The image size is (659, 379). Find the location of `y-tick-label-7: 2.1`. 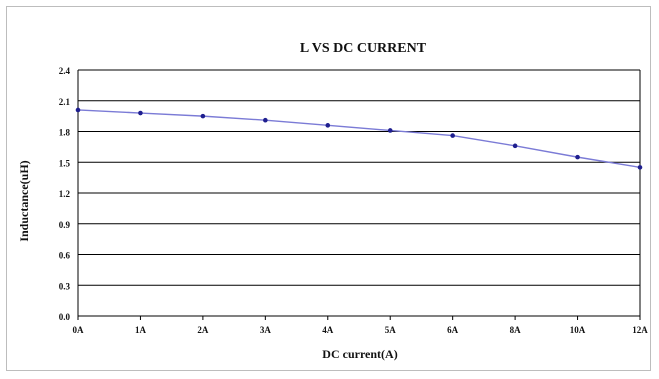

y-tick-label-7: 2.1 is located at coordinates (65, 102).